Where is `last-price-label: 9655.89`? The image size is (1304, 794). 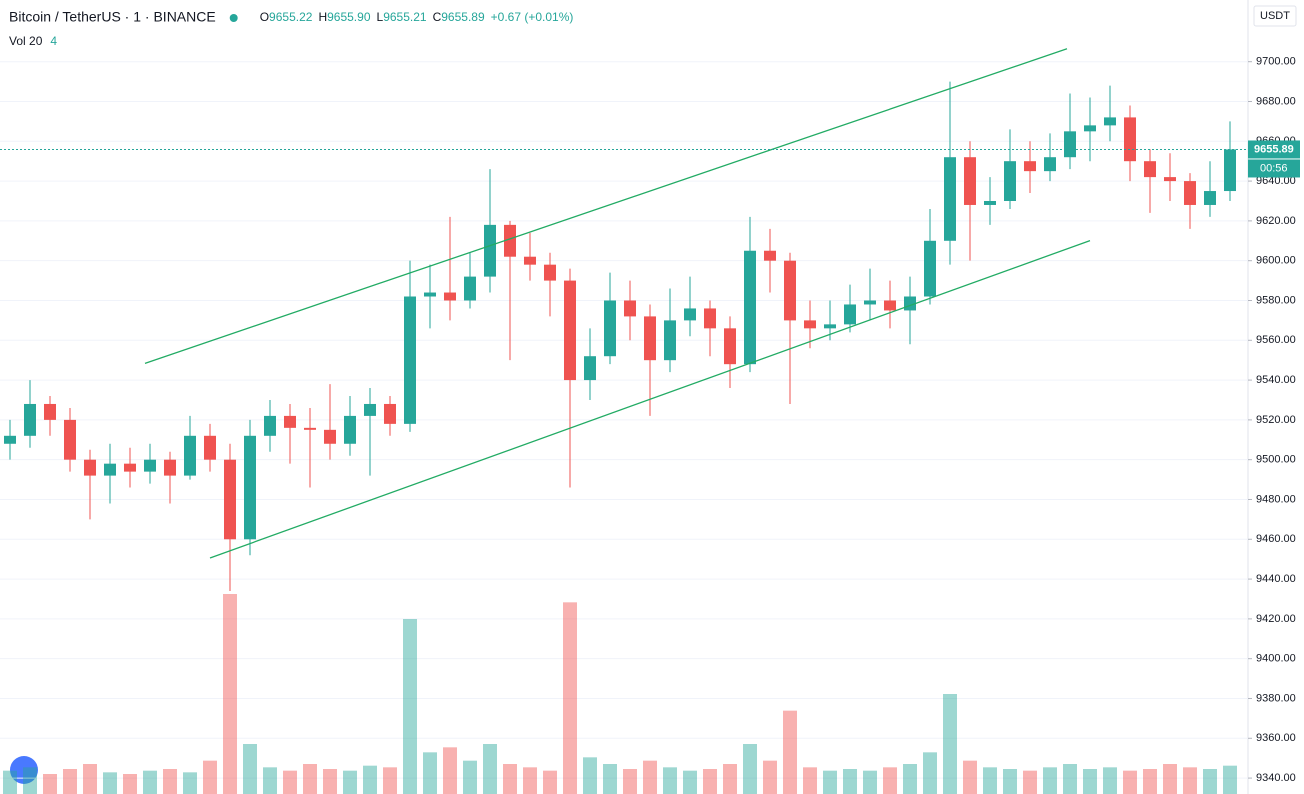
last-price-label: 9655.89 is located at coordinates (1274, 149).